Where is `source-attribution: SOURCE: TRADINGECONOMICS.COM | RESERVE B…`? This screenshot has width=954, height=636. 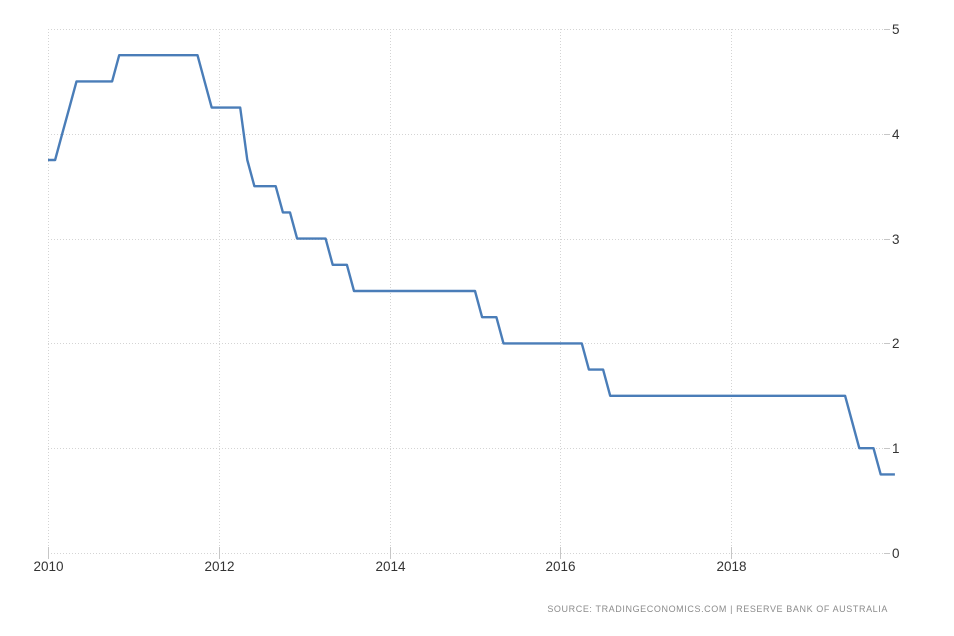
source-attribution: SOURCE: TRADINGECONOMICS.COM | RESERVE B… is located at coordinates (717, 609).